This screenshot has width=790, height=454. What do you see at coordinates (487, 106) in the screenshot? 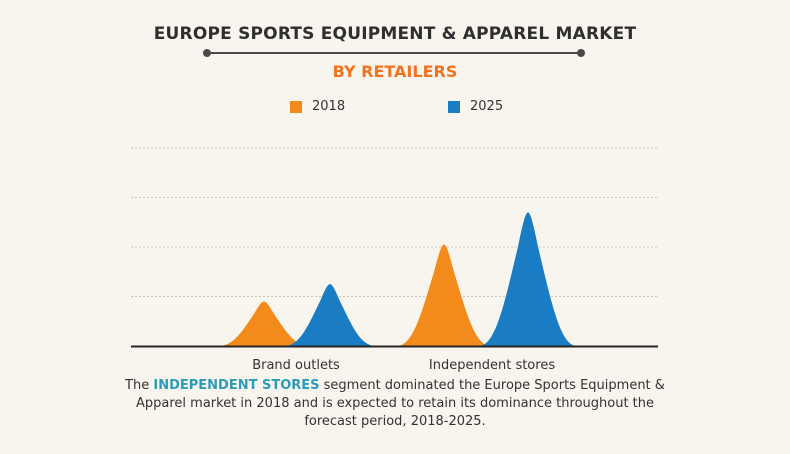
I see `legend-label-2025: 2025` at bounding box center [487, 106].